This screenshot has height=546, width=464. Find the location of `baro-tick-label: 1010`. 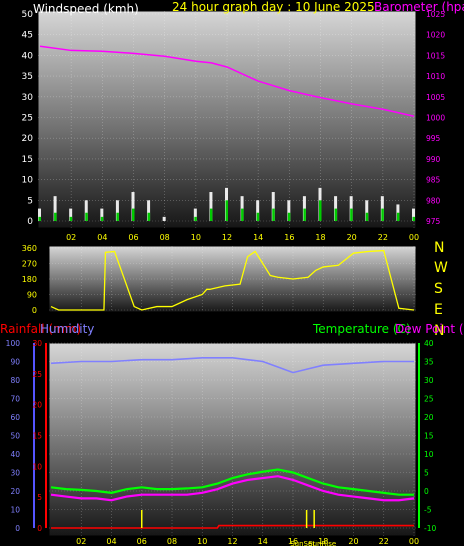

baro-tick-label: 1010 is located at coordinates (435, 76).